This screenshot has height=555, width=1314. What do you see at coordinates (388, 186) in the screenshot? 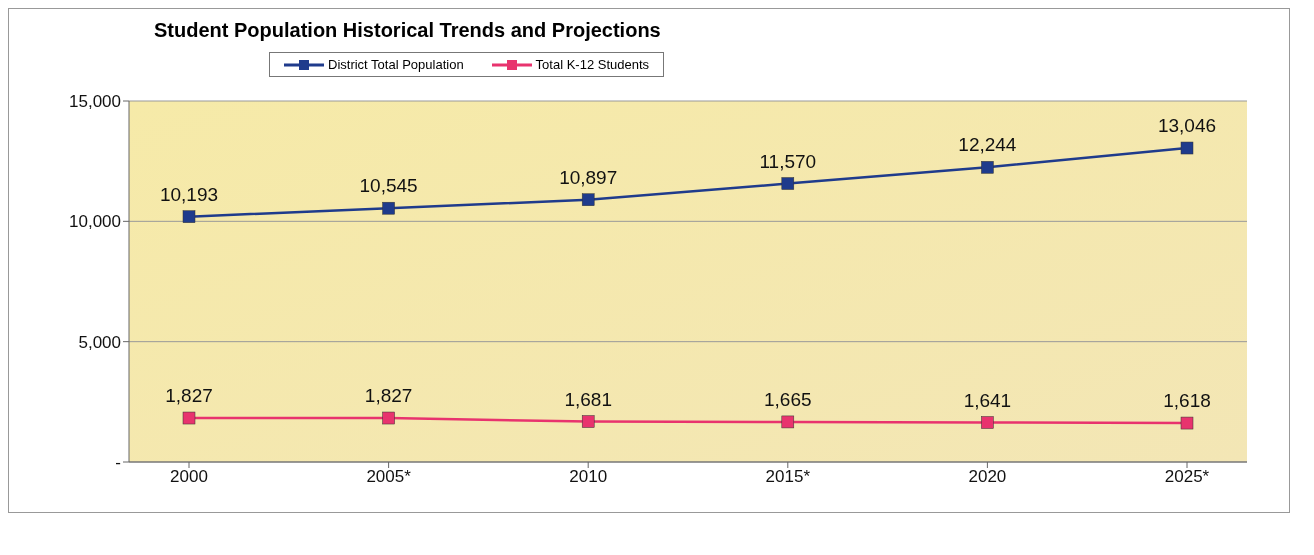
I see `data-label: 10,545` at bounding box center [388, 186].